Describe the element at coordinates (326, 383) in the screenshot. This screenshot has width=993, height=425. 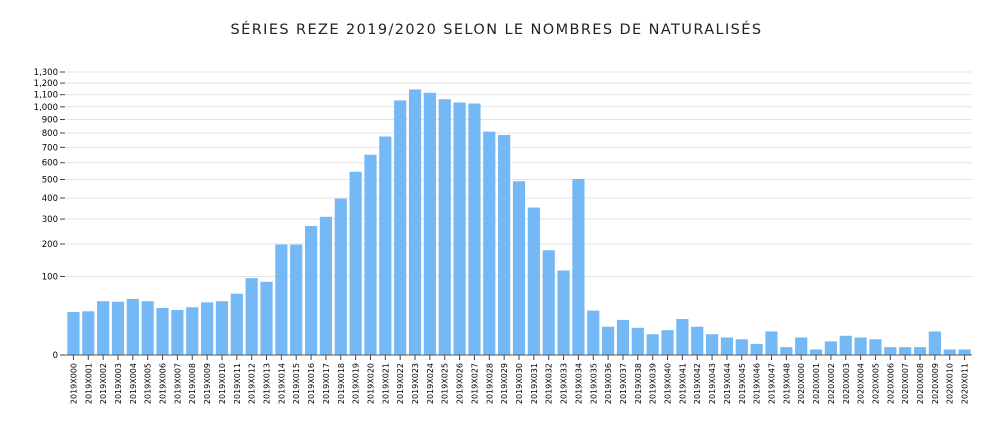
I see `x-tick-label: 2019X017` at that location.